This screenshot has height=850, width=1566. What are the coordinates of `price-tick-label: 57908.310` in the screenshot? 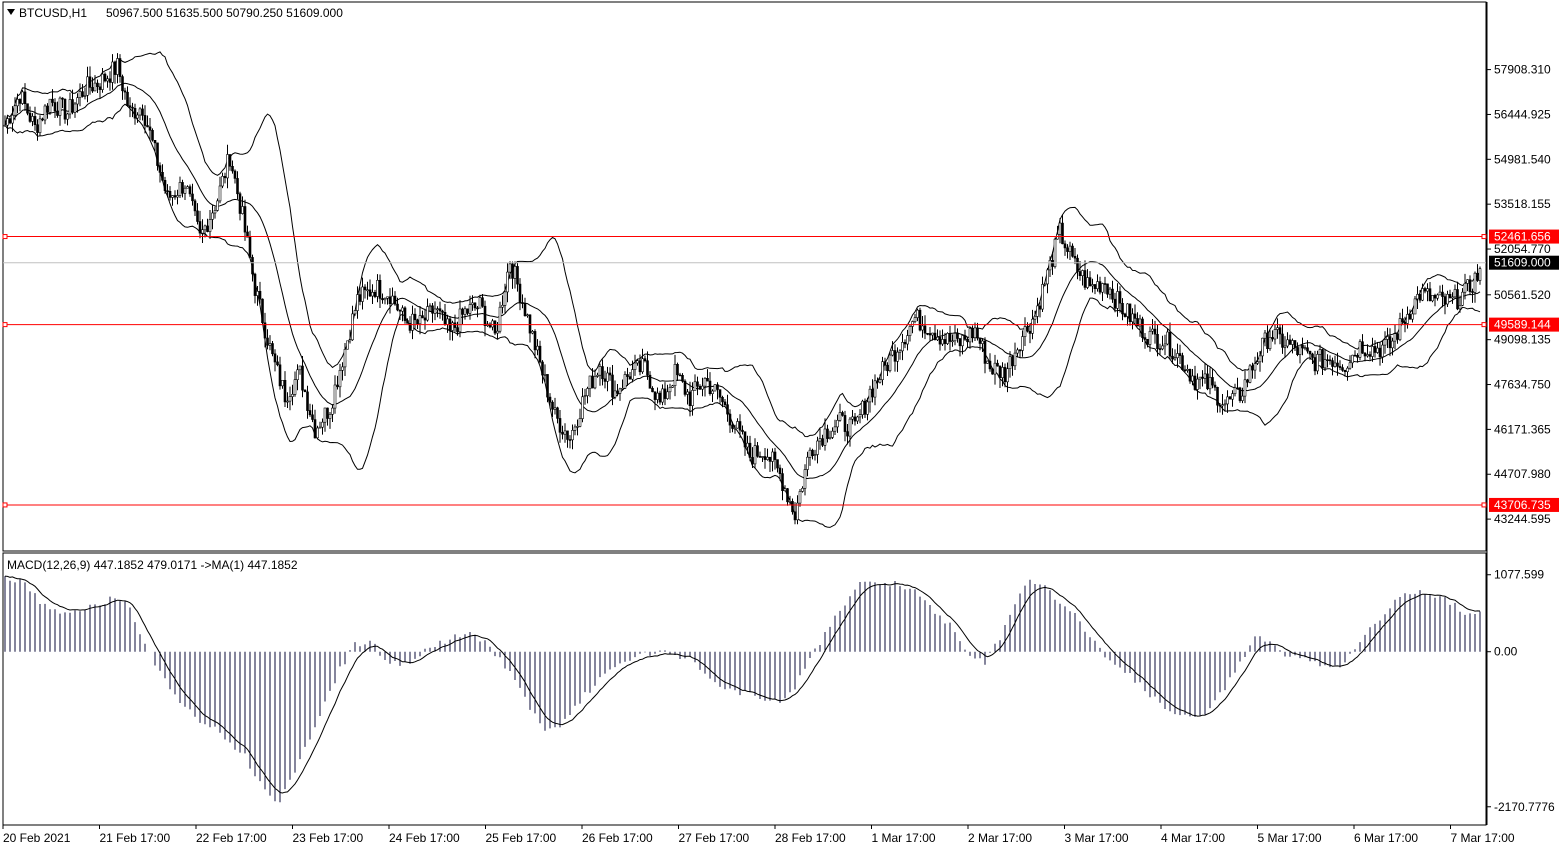 It's located at (1522, 70).